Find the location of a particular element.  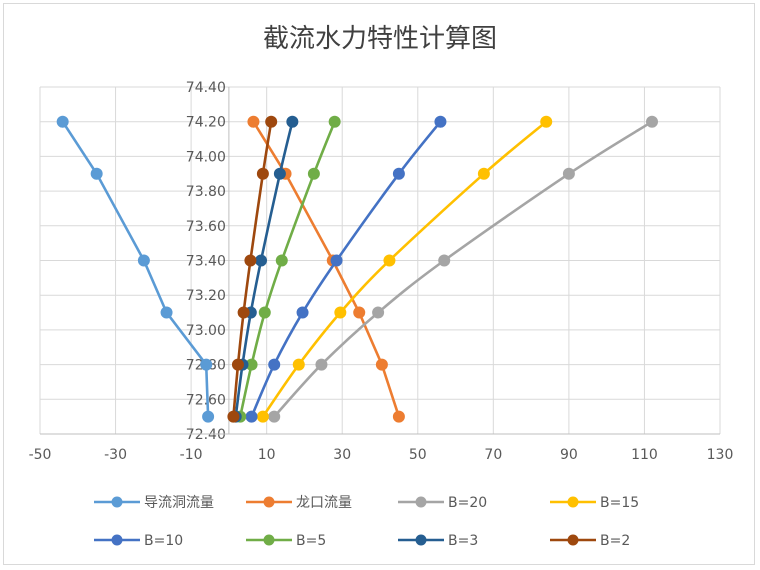

legend-item: 导流洞流量 is located at coordinates (154, 503).